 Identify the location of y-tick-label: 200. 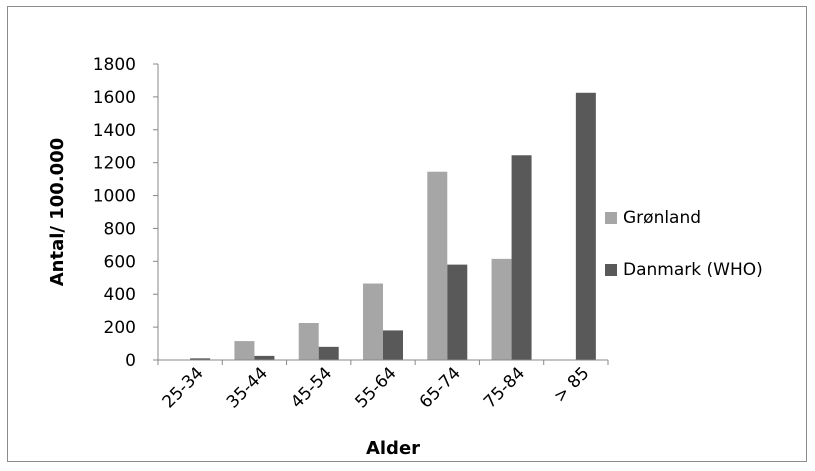
(120, 328).